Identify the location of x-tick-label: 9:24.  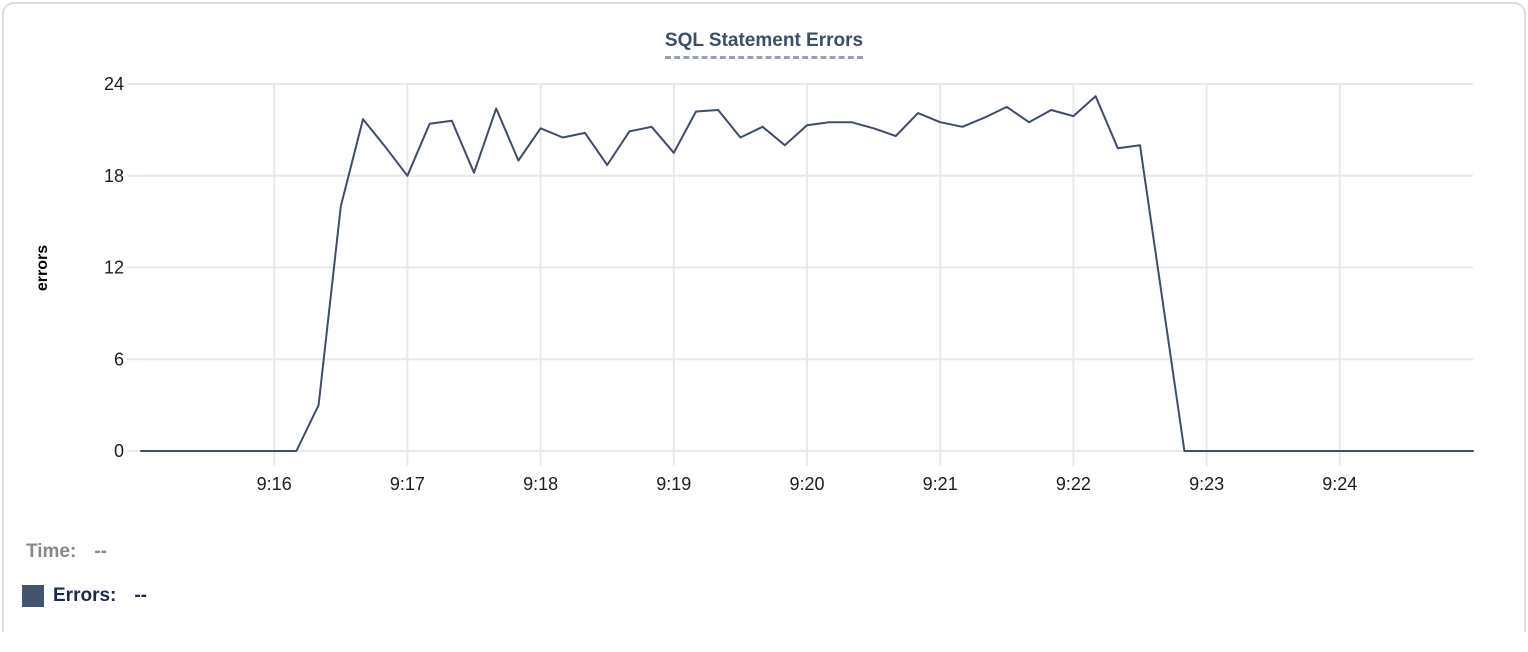
(1339, 484).